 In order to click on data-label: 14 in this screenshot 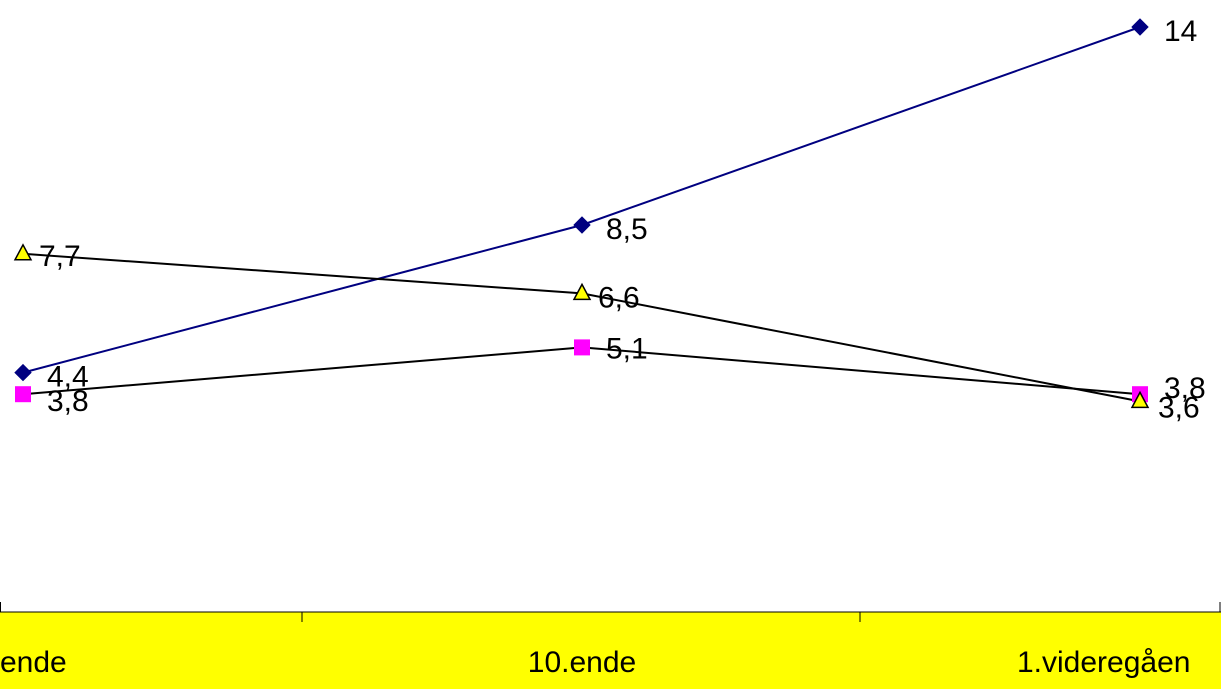, I will do `click(1180, 31)`.